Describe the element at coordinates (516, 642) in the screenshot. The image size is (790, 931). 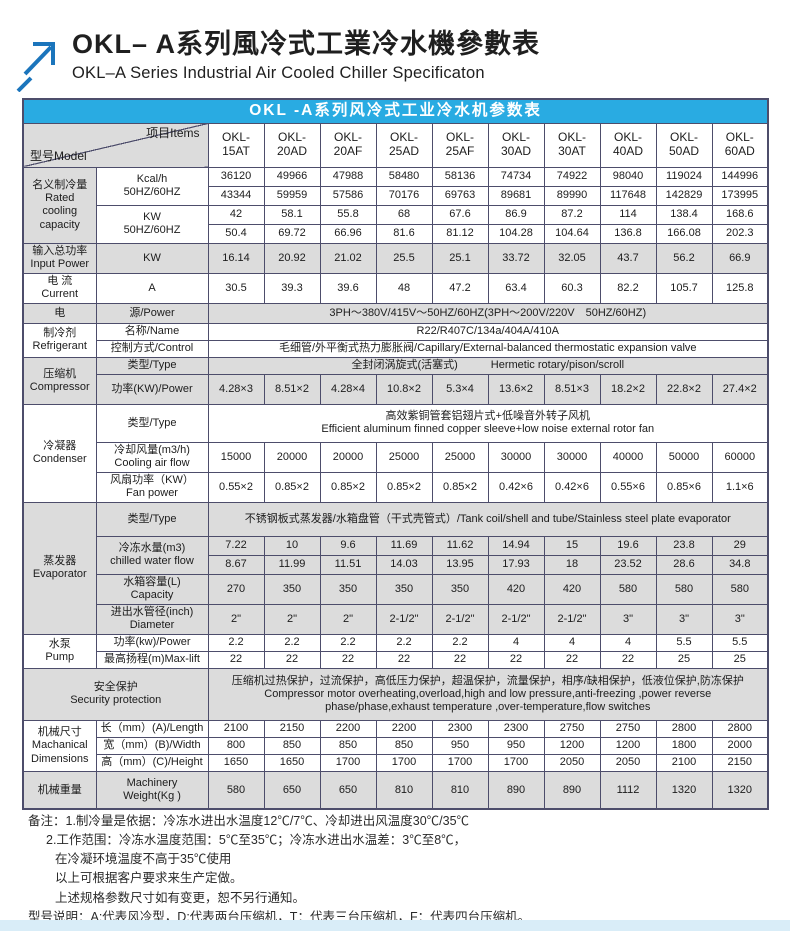
I see `value-cell: 4` at that location.